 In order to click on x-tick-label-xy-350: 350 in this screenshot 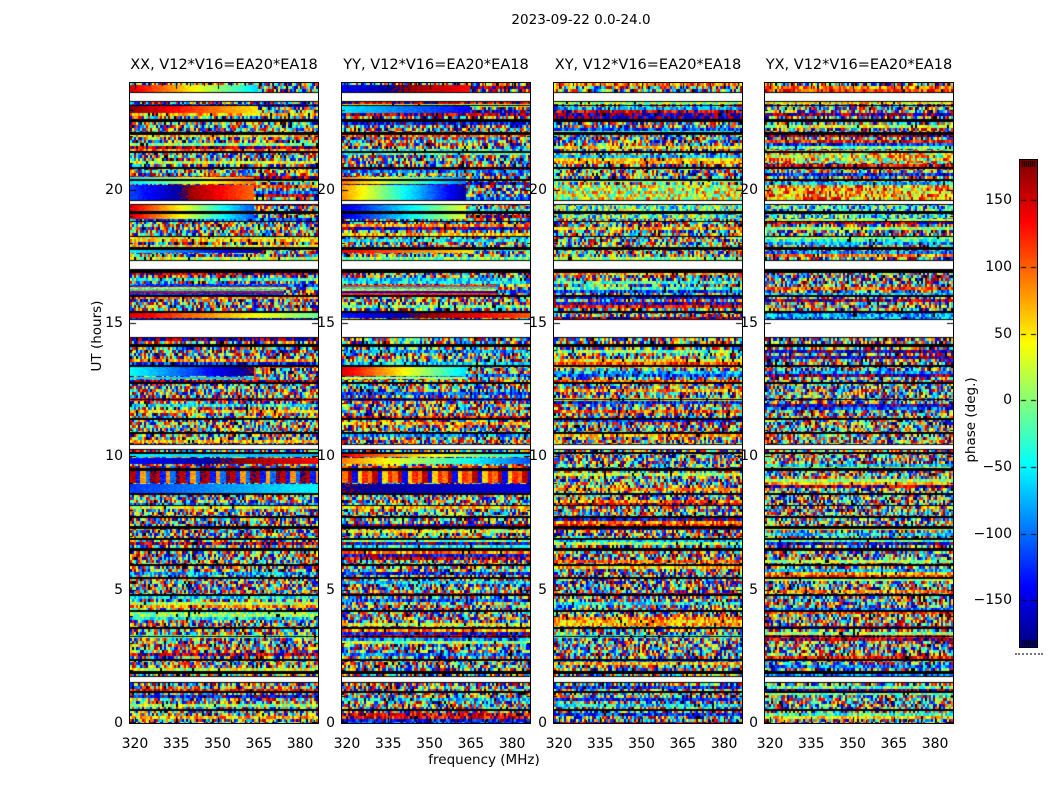, I will do `click(641, 744)`.